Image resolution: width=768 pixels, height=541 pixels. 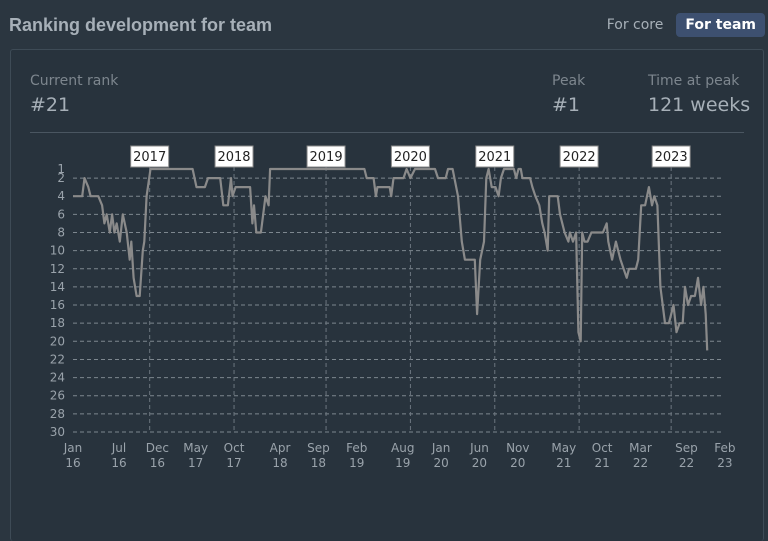 I want to click on year-marker-label: 2017, so click(x=149, y=157).